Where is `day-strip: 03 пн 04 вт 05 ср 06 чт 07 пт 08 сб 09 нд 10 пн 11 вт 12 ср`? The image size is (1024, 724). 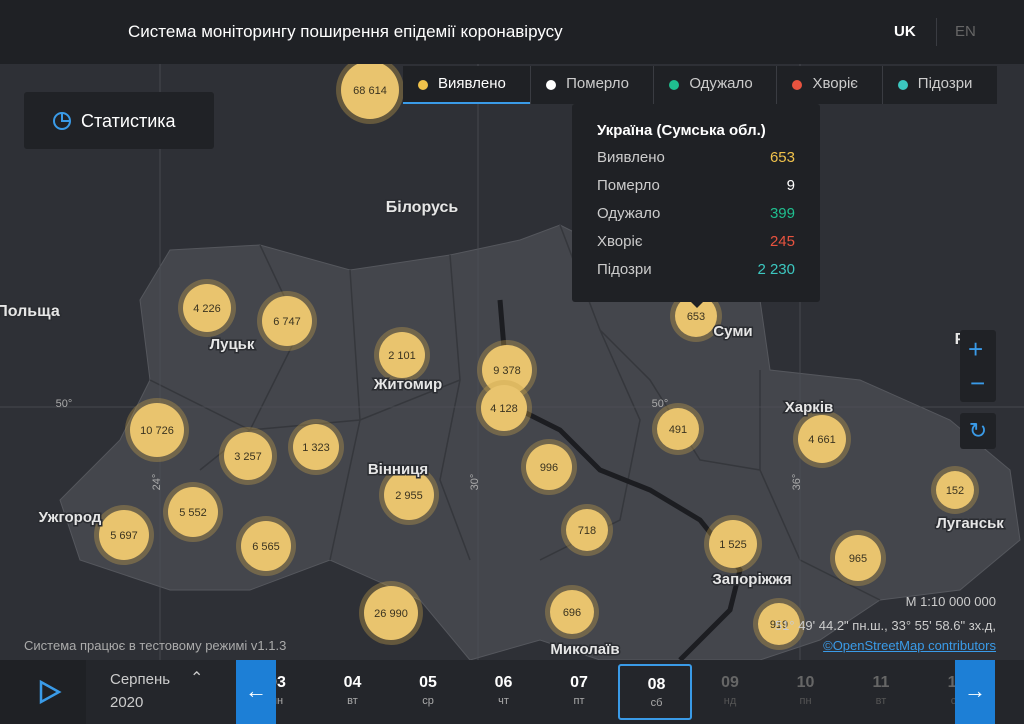 day-strip: 03 пн 04 вт 05 ср 06 чт 07 пт 08 сб 09 нд 10 пн 11 вт 12 ср is located at coordinates (615, 692).